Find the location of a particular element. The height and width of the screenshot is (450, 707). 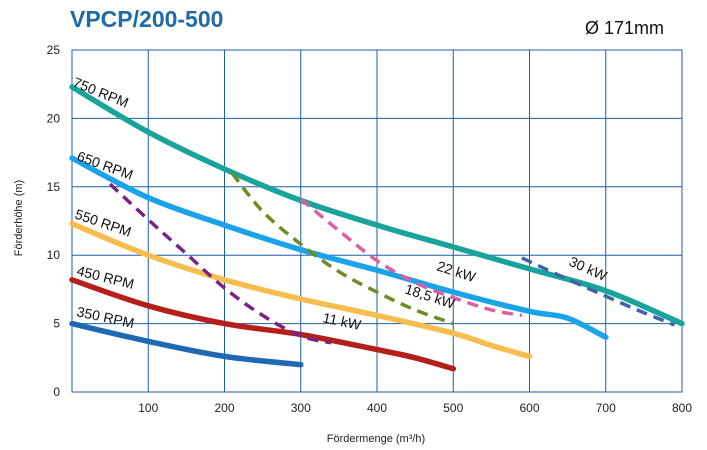

x-tick-label: 700 is located at coordinates (606, 408).